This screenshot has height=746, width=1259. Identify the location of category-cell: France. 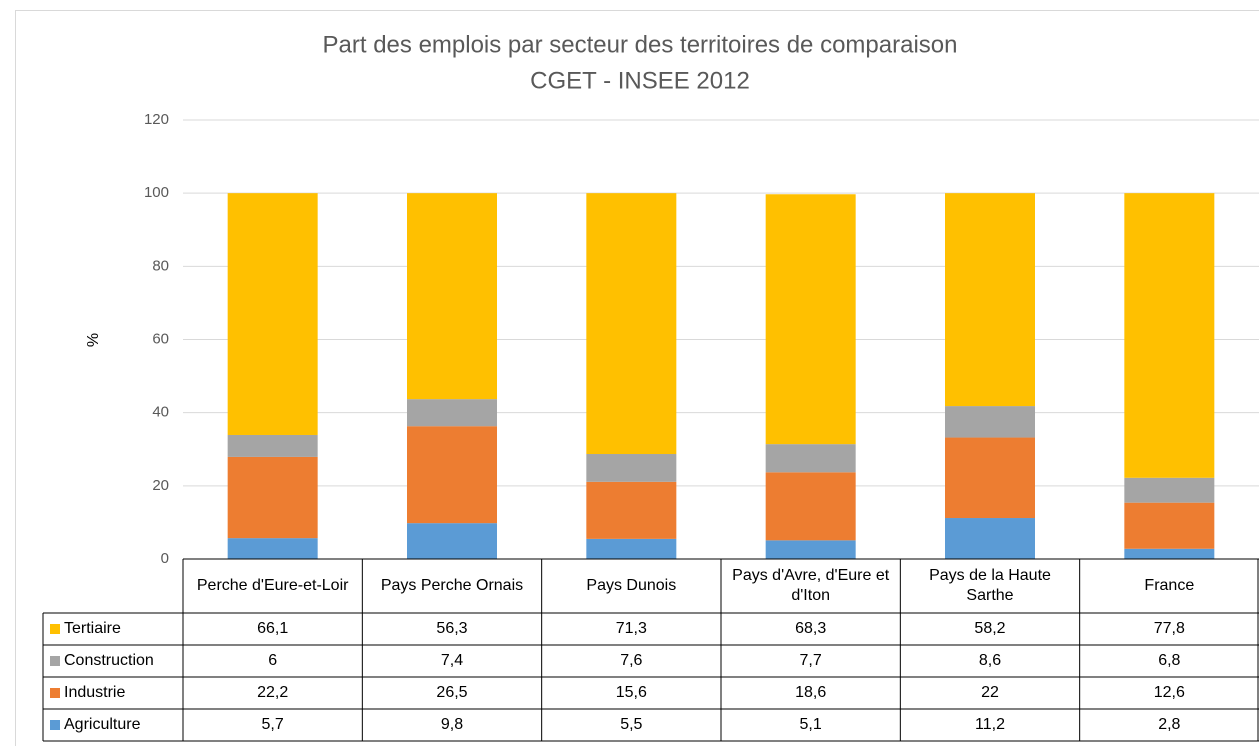
(1169, 585).